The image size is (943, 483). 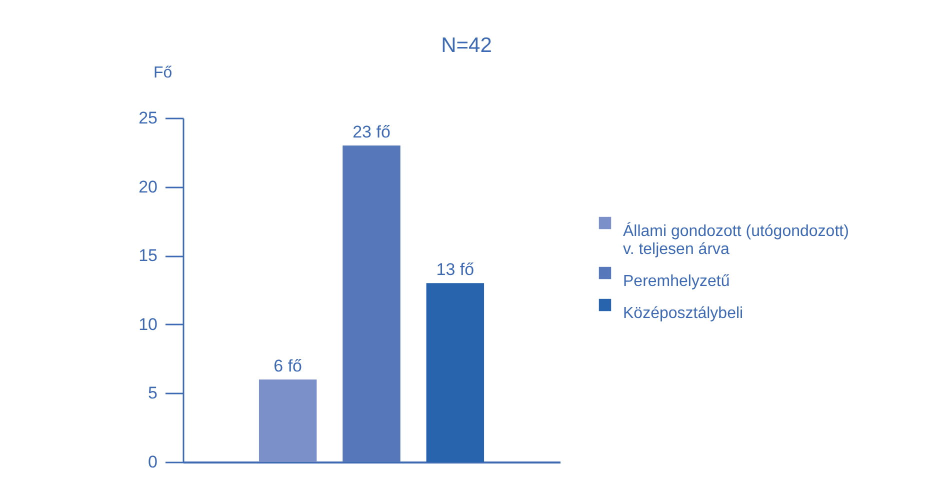 What do you see at coordinates (676, 281) in the screenshot?
I see `legend-label: Peremhelyzetű` at bounding box center [676, 281].